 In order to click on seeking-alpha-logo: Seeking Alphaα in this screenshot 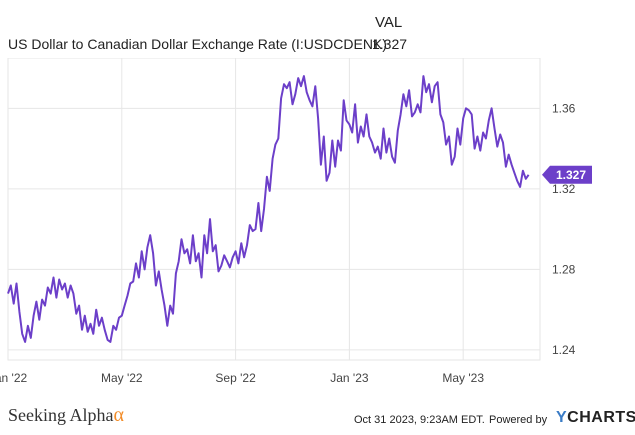, I will do `click(66, 415)`.